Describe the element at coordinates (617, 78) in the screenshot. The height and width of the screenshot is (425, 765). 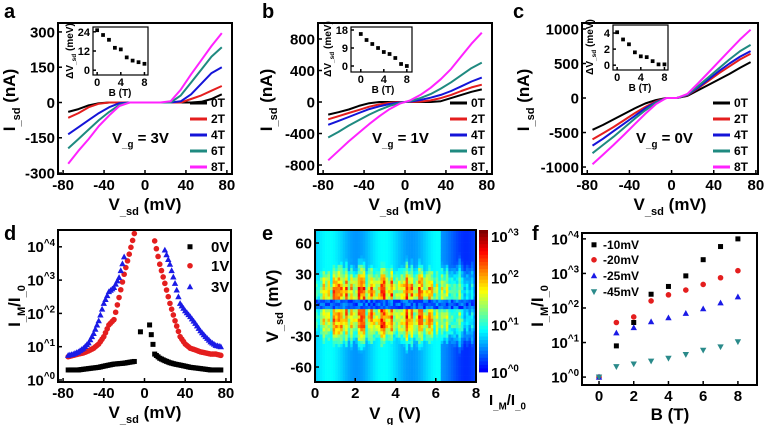
I see `x-tick-label: 0` at that location.